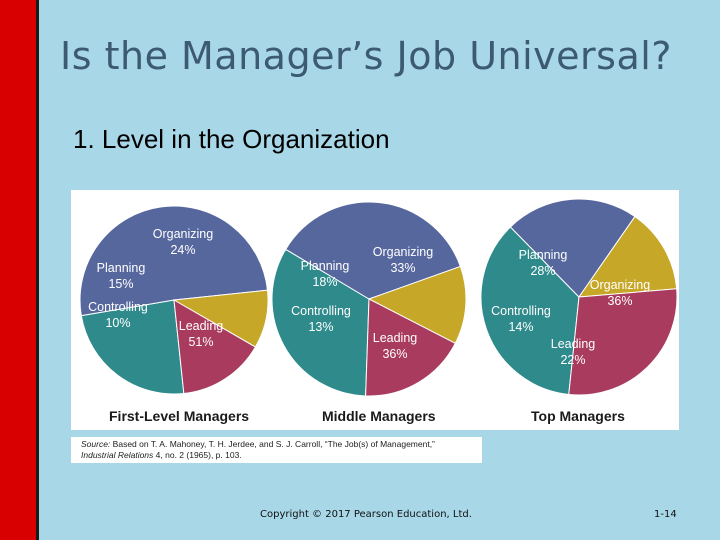 The width and height of the screenshot is (720, 540). Describe the element at coordinates (620, 285) in the screenshot. I see `pie-label-2-organizing: Organizing` at that location.